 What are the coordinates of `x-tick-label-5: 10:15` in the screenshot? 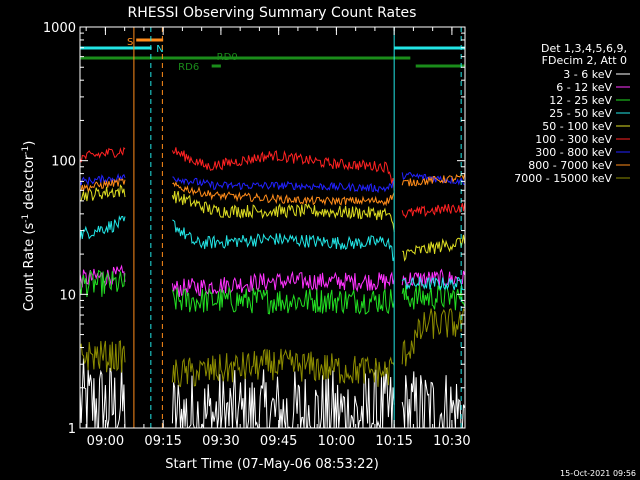 It's located at (393, 441).